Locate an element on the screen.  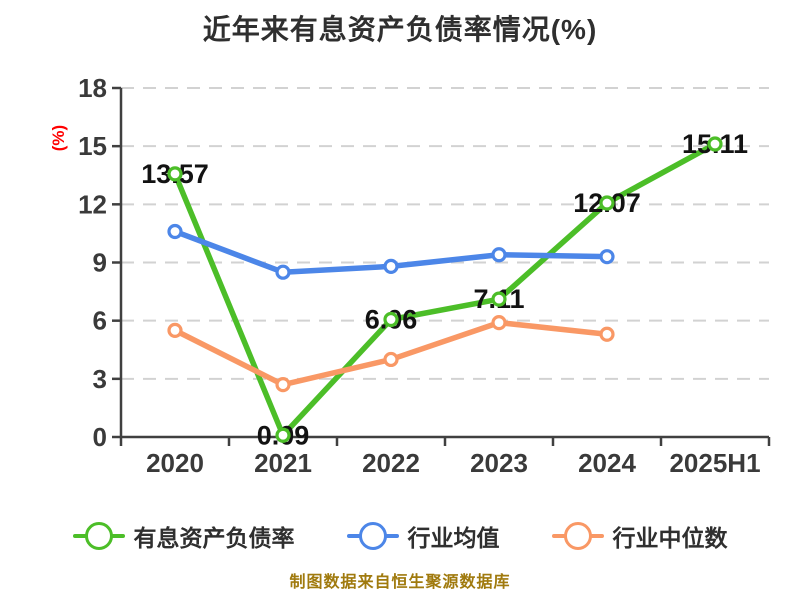
y-tick-label: 18 is located at coordinates (92, 88).